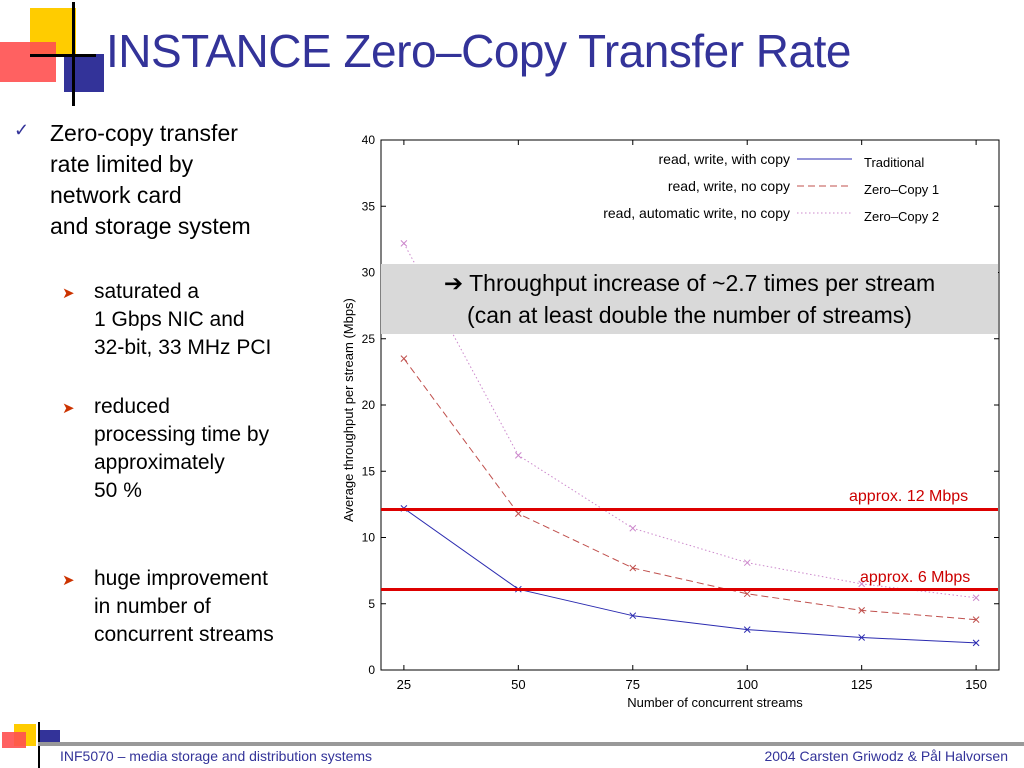  I want to click on x-tick-label: 75, so click(633, 684).